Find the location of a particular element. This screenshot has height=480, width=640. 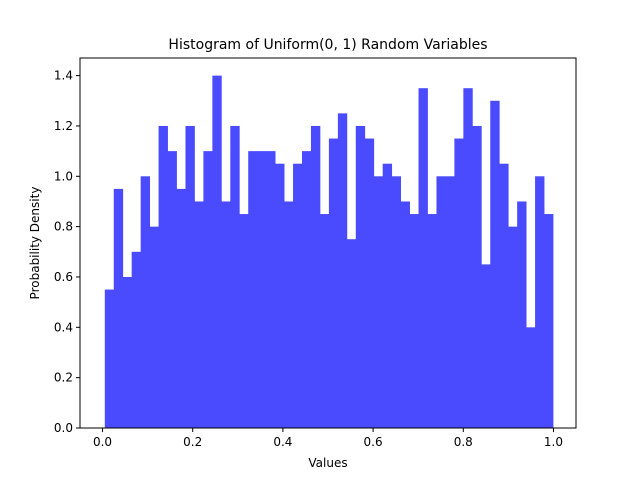

x-tick-label: 0.4 is located at coordinates (282, 442).